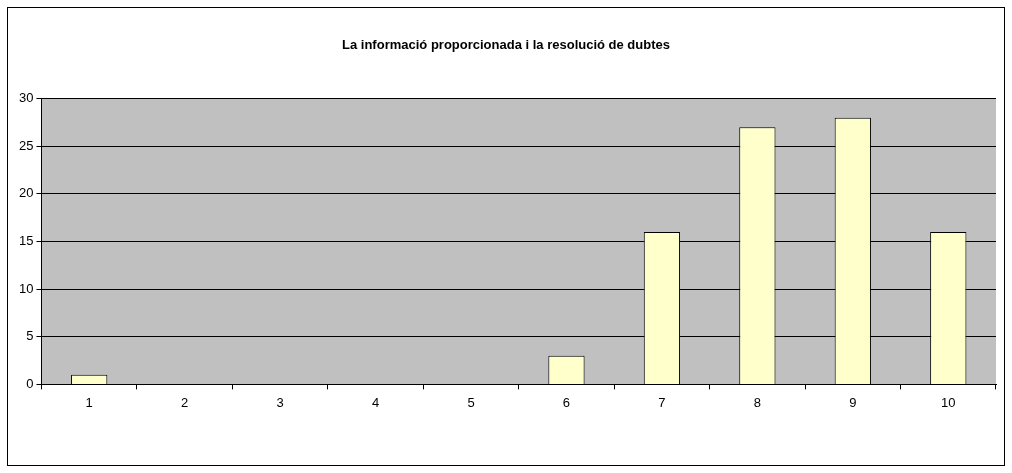 This screenshot has height=473, width=1012. What do you see at coordinates (185, 402) in the screenshot?
I see `x-tick-label: 2` at bounding box center [185, 402].